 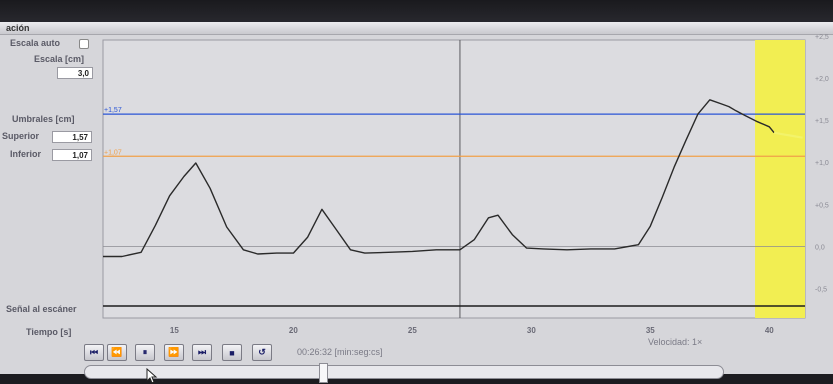 I want to click on auto-scale-checkbox, so click(x=84, y=44).